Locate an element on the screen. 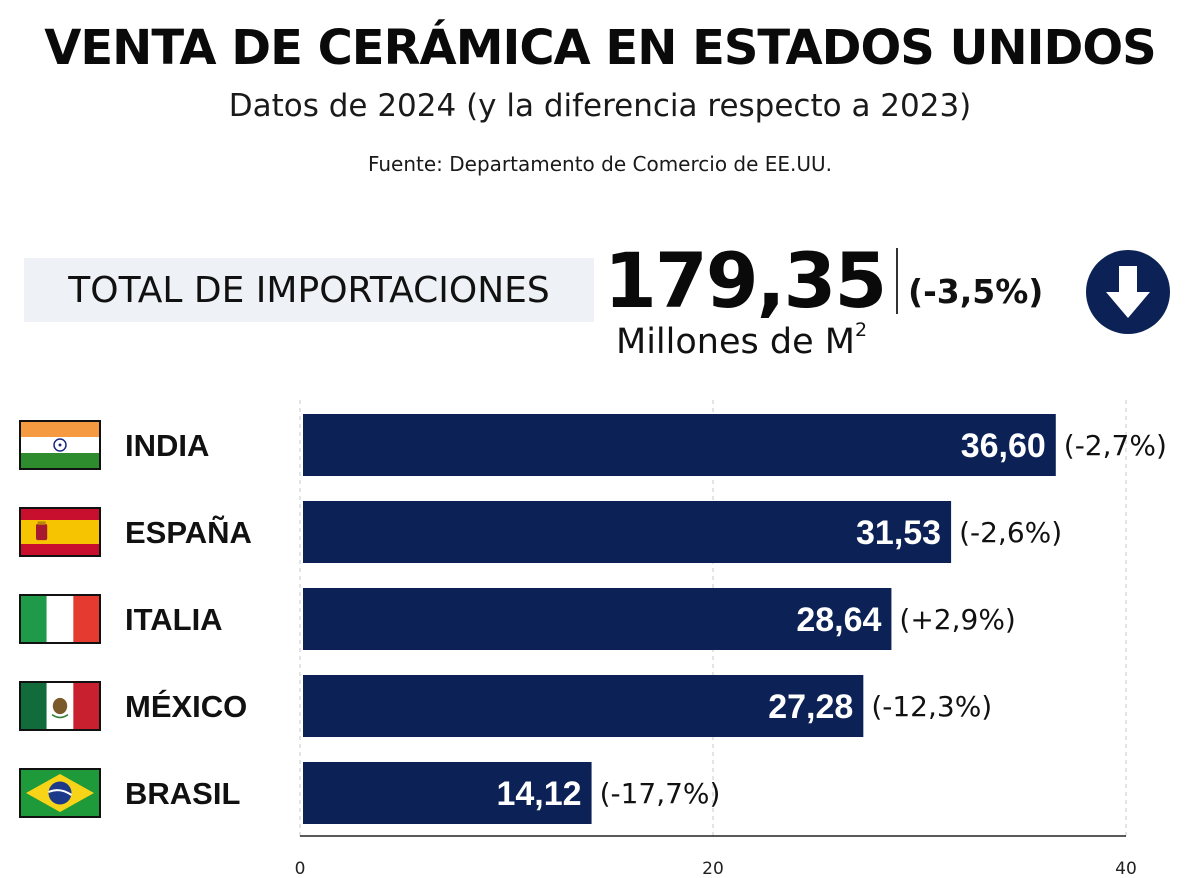 The height and width of the screenshot is (878, 1200). category-label: ITALIA is located at coordinates (174, 619).